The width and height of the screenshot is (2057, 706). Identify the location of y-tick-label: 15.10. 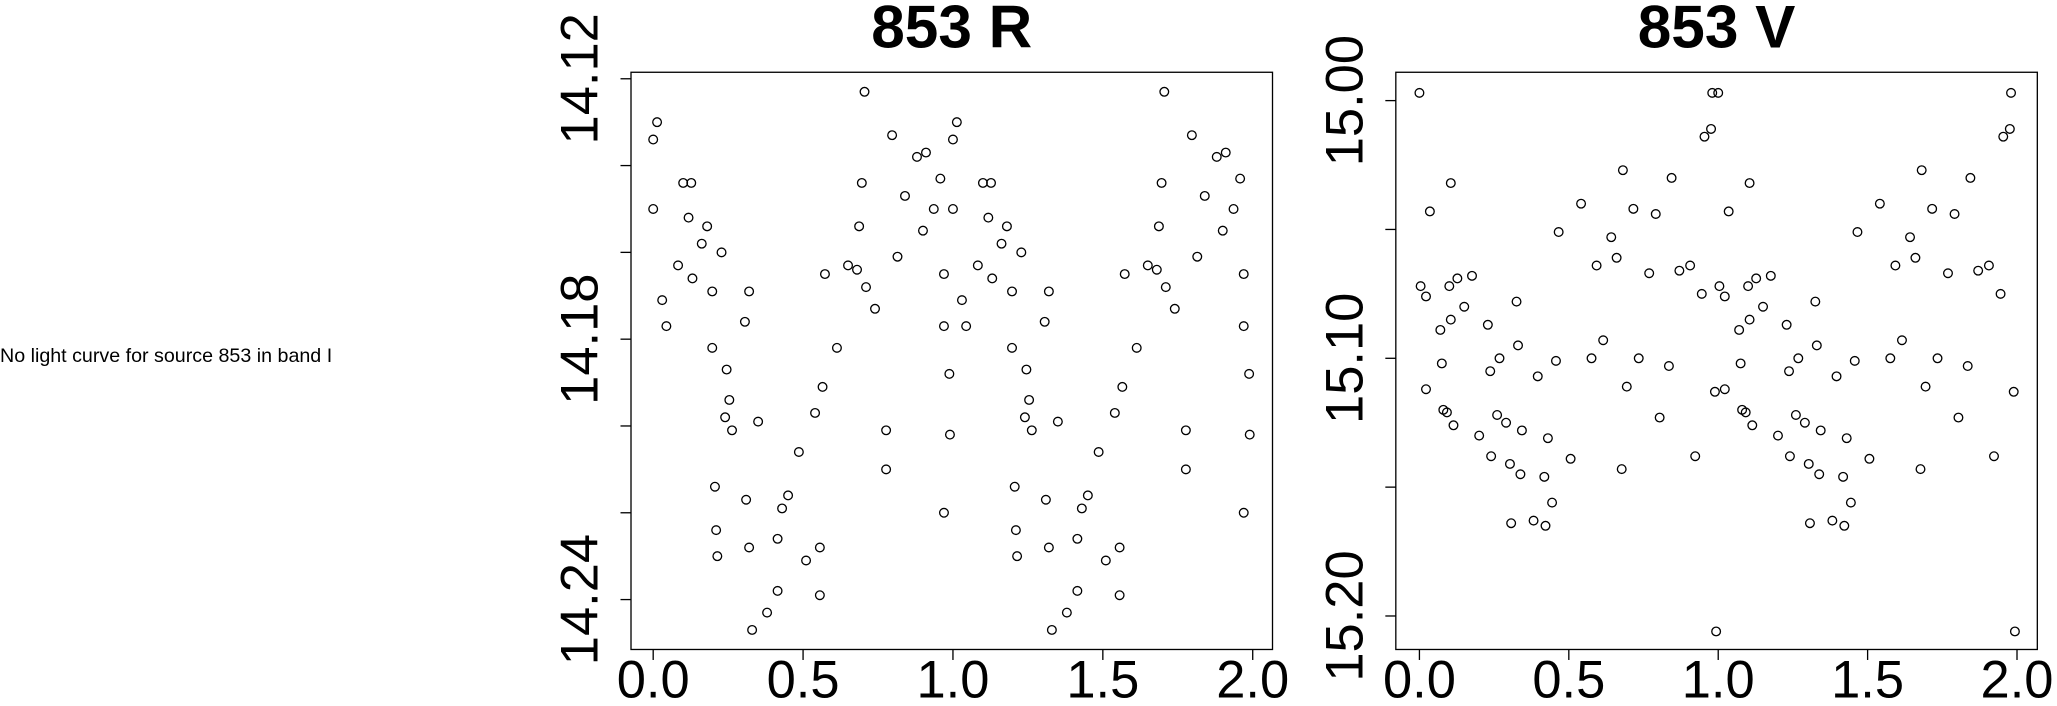
(1345, 358).